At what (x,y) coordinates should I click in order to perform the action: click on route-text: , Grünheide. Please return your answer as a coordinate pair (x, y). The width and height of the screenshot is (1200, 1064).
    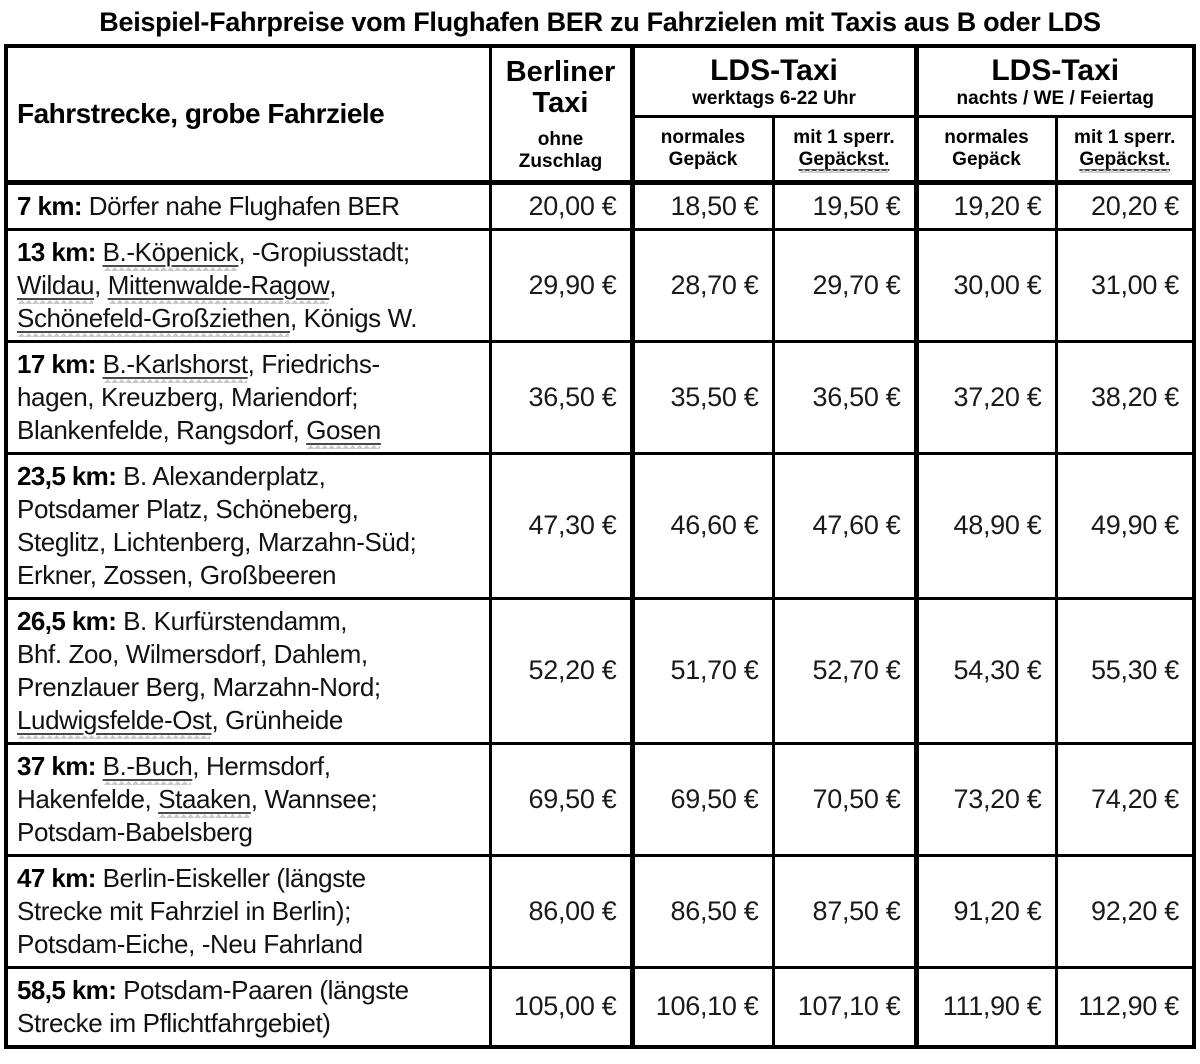
    Looking at the image, I should click on (277, 719).